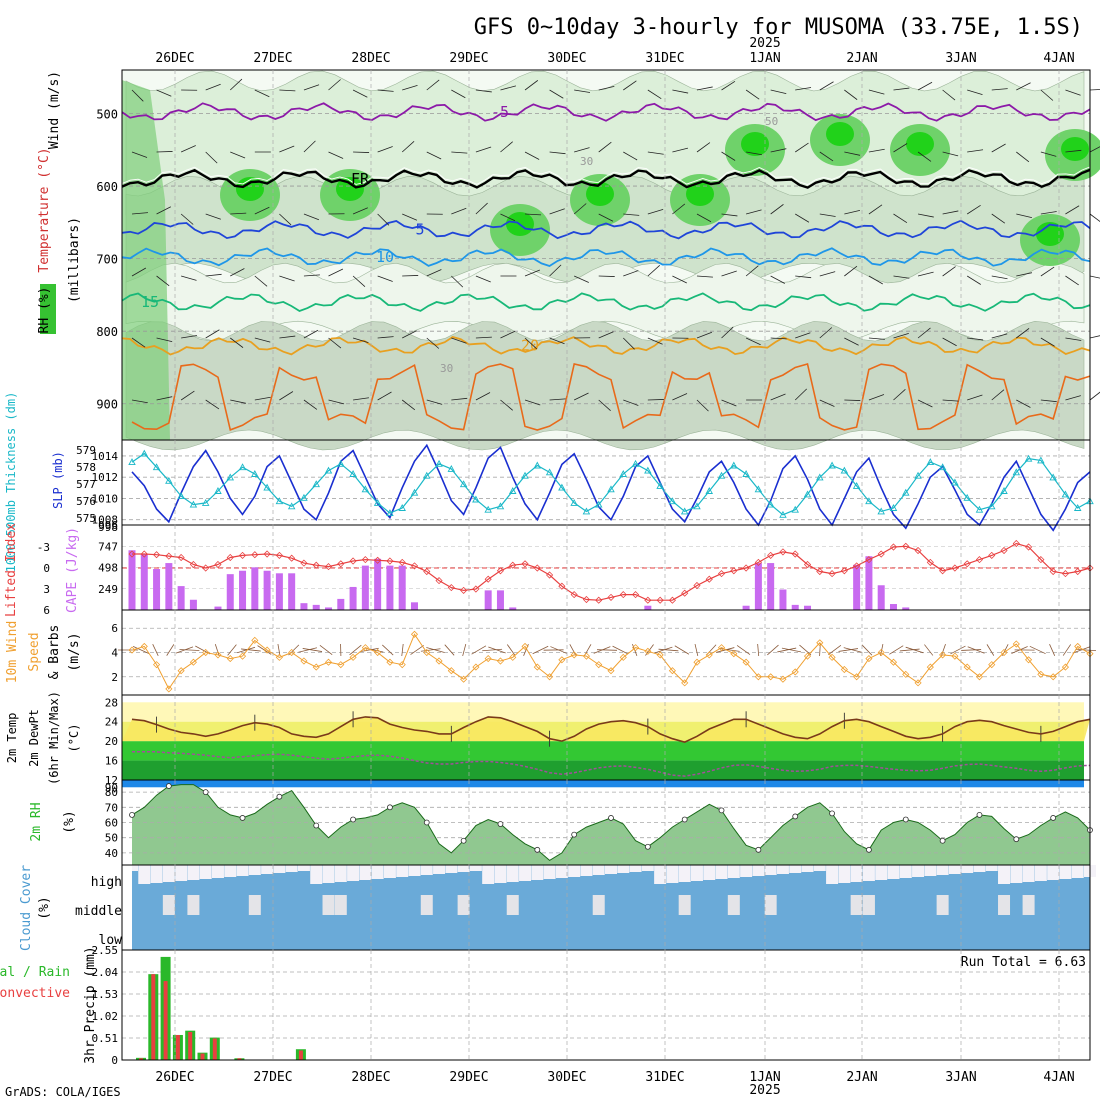  I want to click on rh-tick-label: 60, so click(111, 823).